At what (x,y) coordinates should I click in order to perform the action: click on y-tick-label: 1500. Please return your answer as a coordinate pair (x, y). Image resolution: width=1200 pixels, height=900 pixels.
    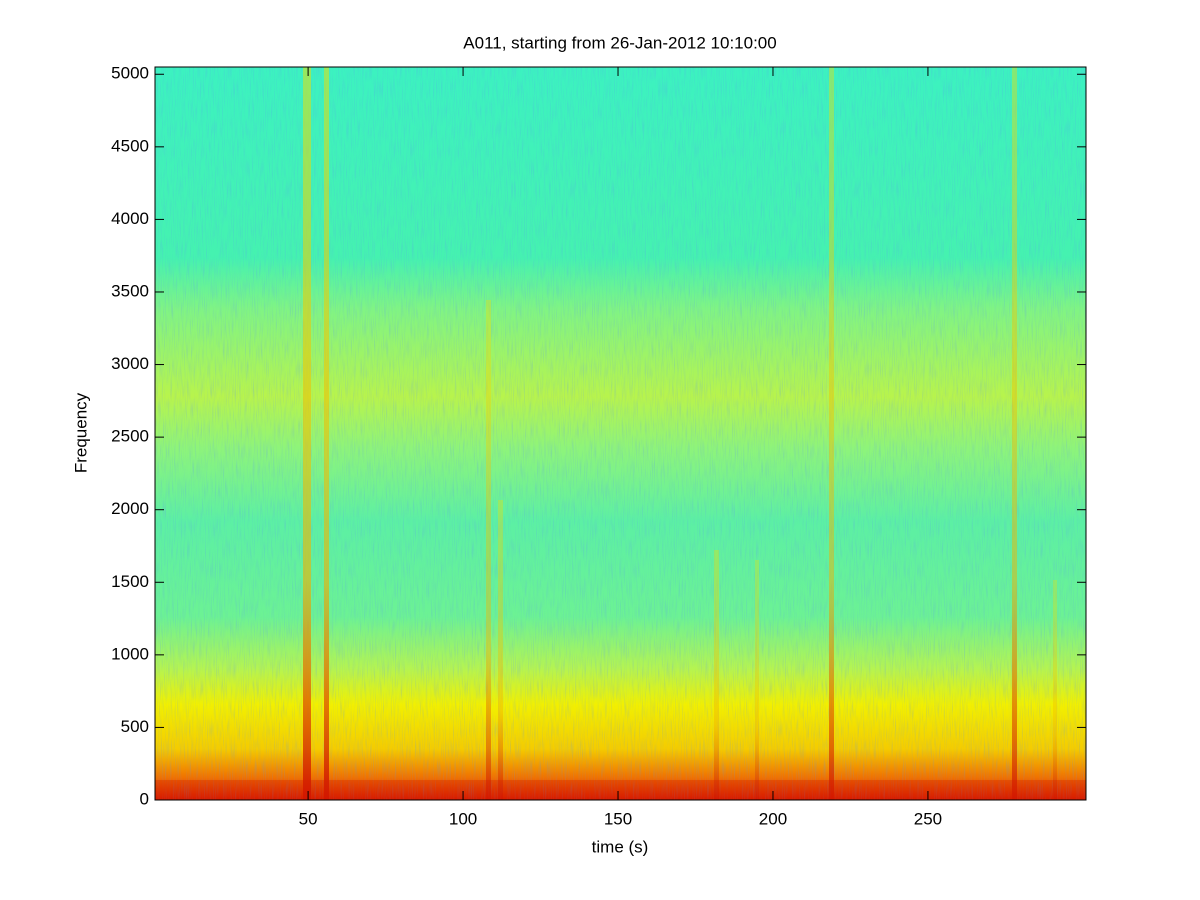
    Looking at the image, I should click on (130, 581).